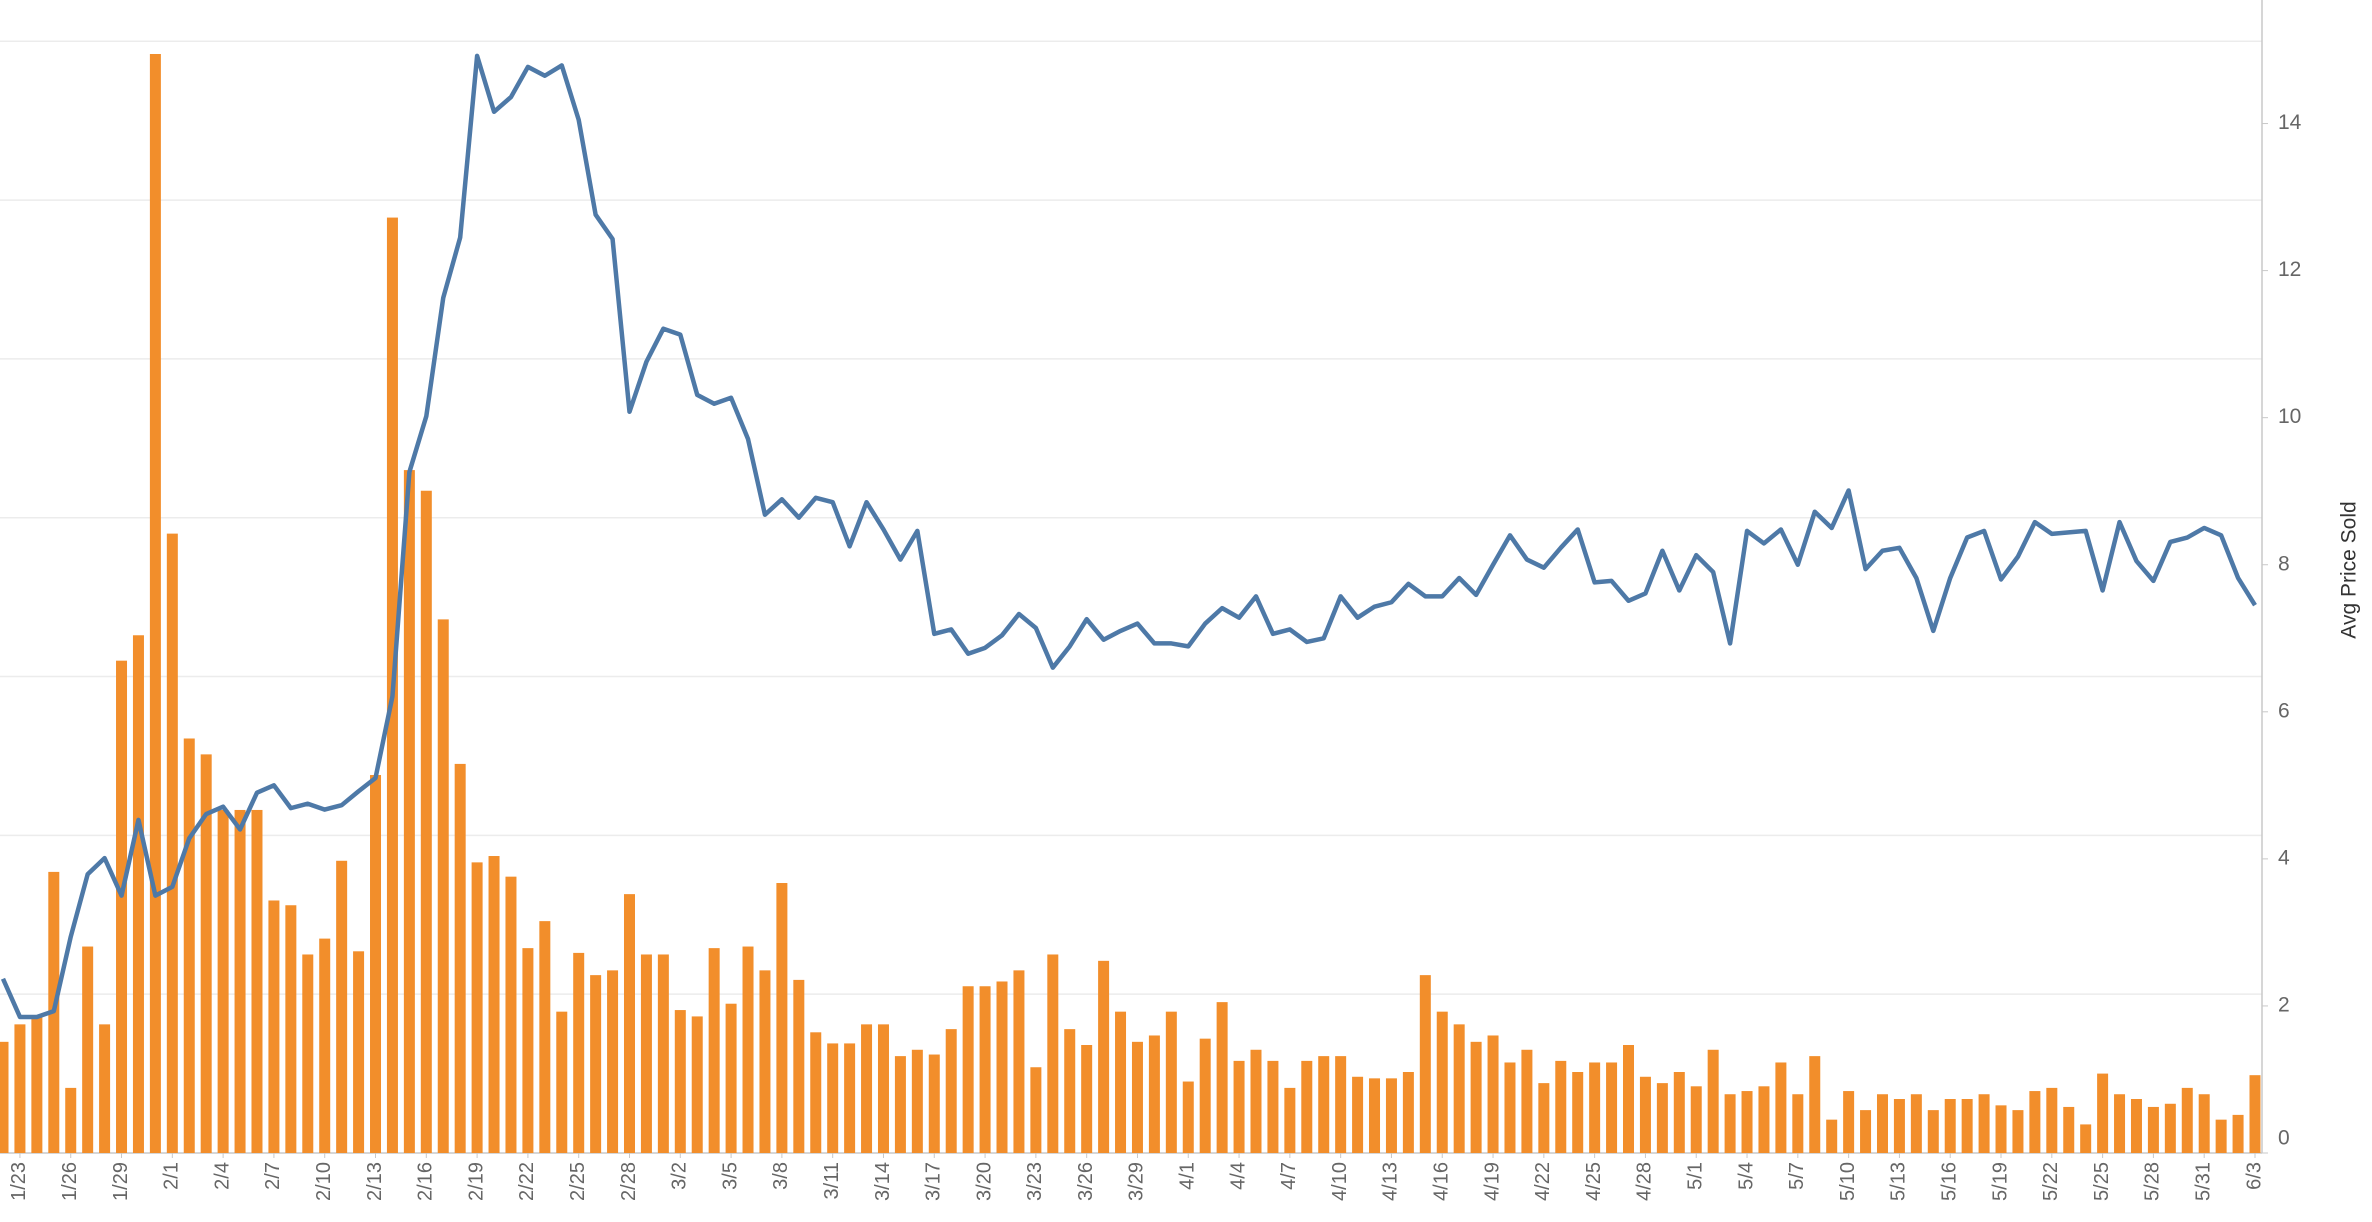 This screenshot has height=1222, width=2372. Describe the element at coordinates (70, 1181) in the screenshot. I see `x-tick-label: 1/26` at that location.